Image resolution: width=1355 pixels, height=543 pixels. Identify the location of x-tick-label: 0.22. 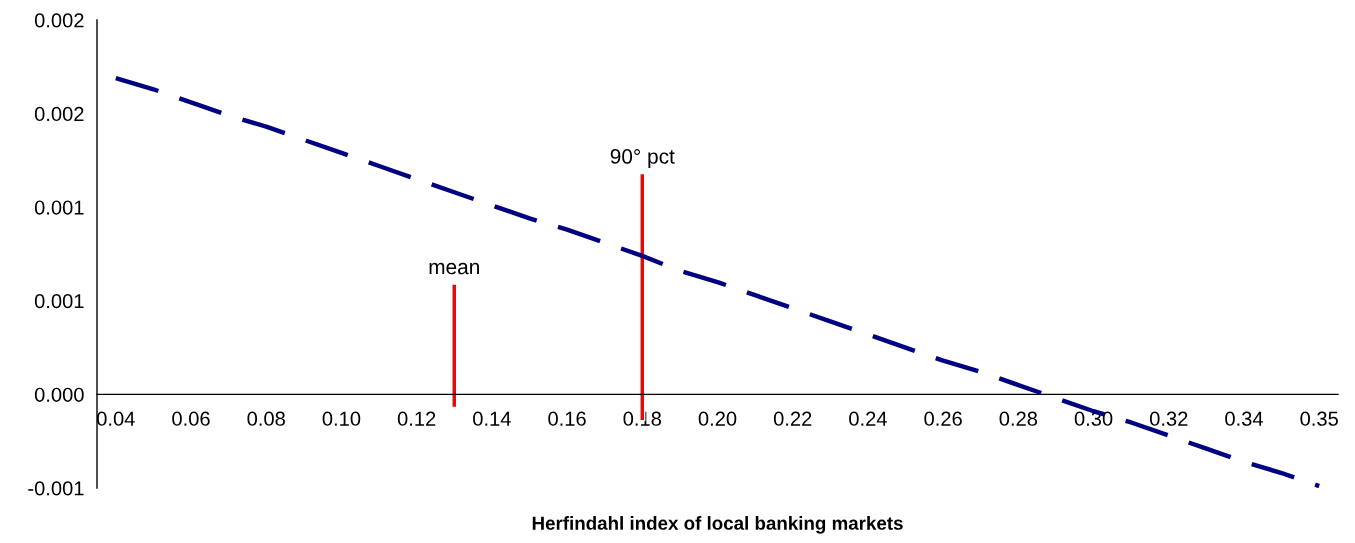
(792, 418).